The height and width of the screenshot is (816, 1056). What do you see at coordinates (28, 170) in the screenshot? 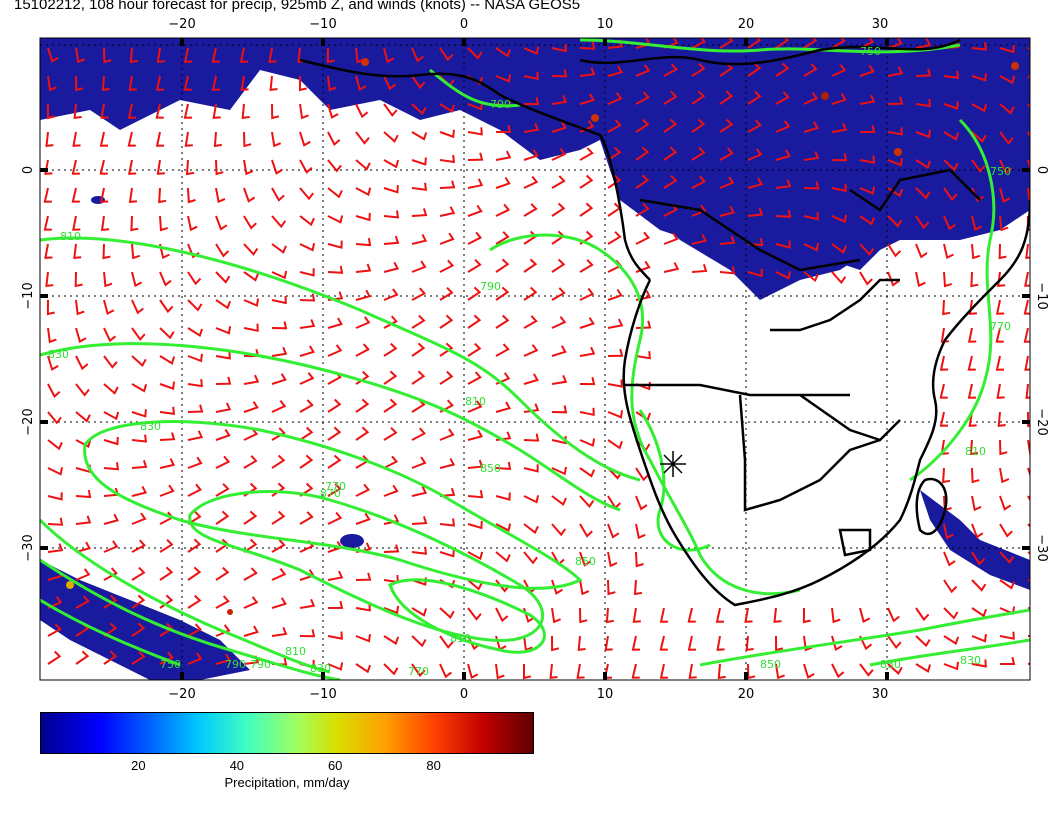
I see `lat-tick-label: 0` at bounding box center [28, 170].